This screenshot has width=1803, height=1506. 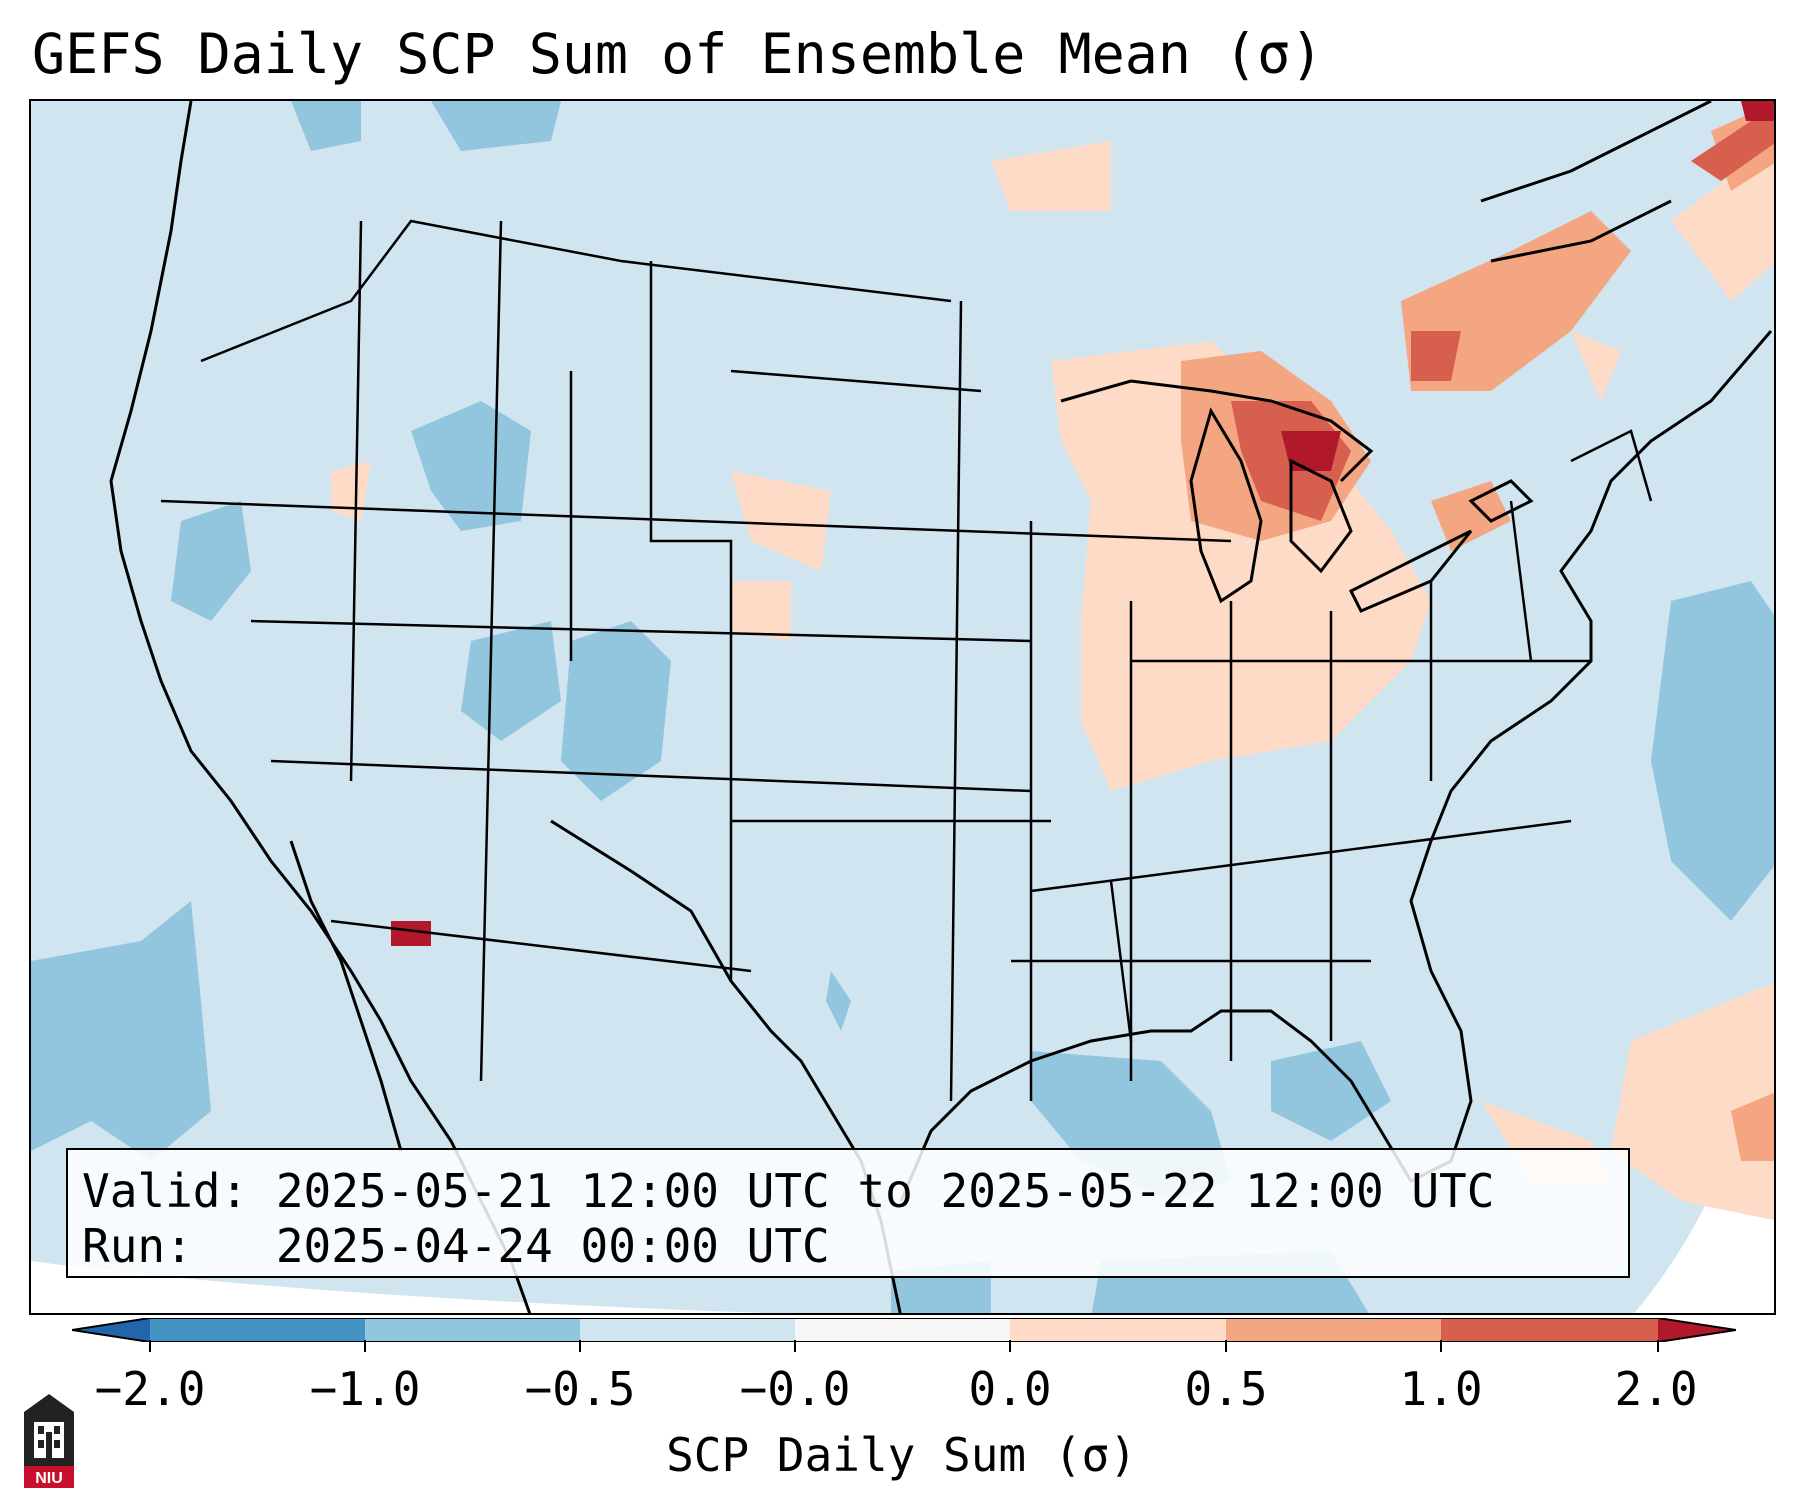 What do you see at coordinates (795, 1389) in the screenshot?
I see `colorbar-tick-label: −0.0` at bounding box center [795, 1389].